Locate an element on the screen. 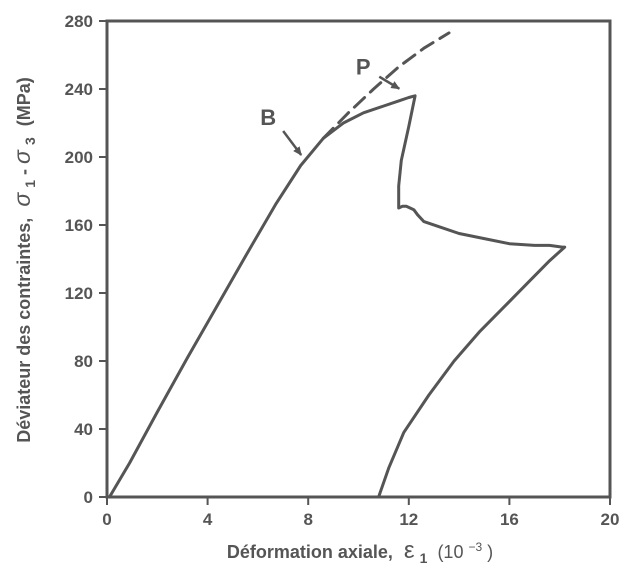  x-axis: 0 4 8 12 16 20 is located at coordinates (360, 513).